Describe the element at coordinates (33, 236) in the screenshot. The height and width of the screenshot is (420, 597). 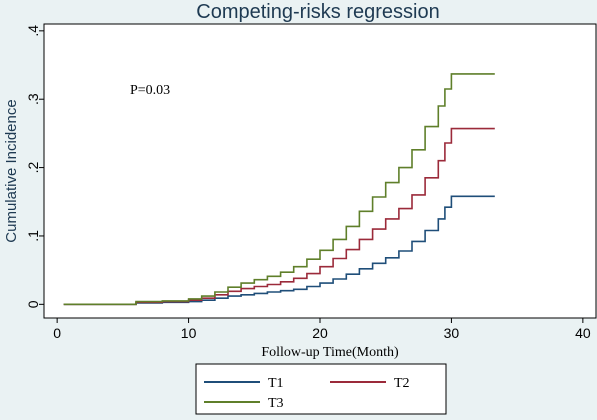
I see `y-tick-label: .1` at that location.